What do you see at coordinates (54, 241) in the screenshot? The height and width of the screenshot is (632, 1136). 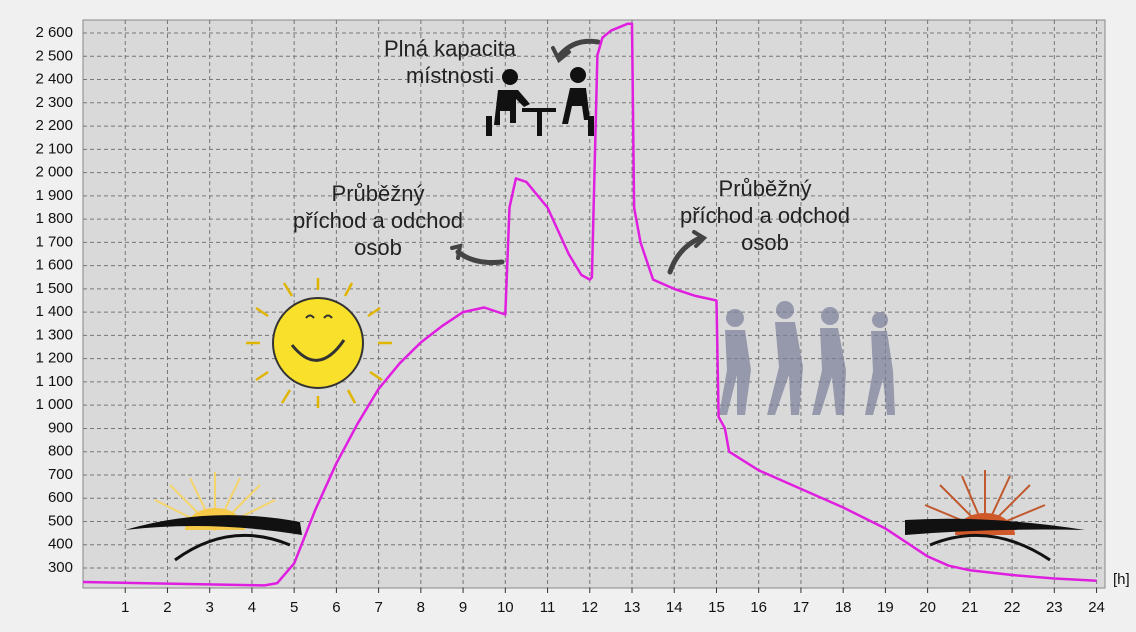 I see `y-tick-label: 1 700` at bounding box center [54, 241].